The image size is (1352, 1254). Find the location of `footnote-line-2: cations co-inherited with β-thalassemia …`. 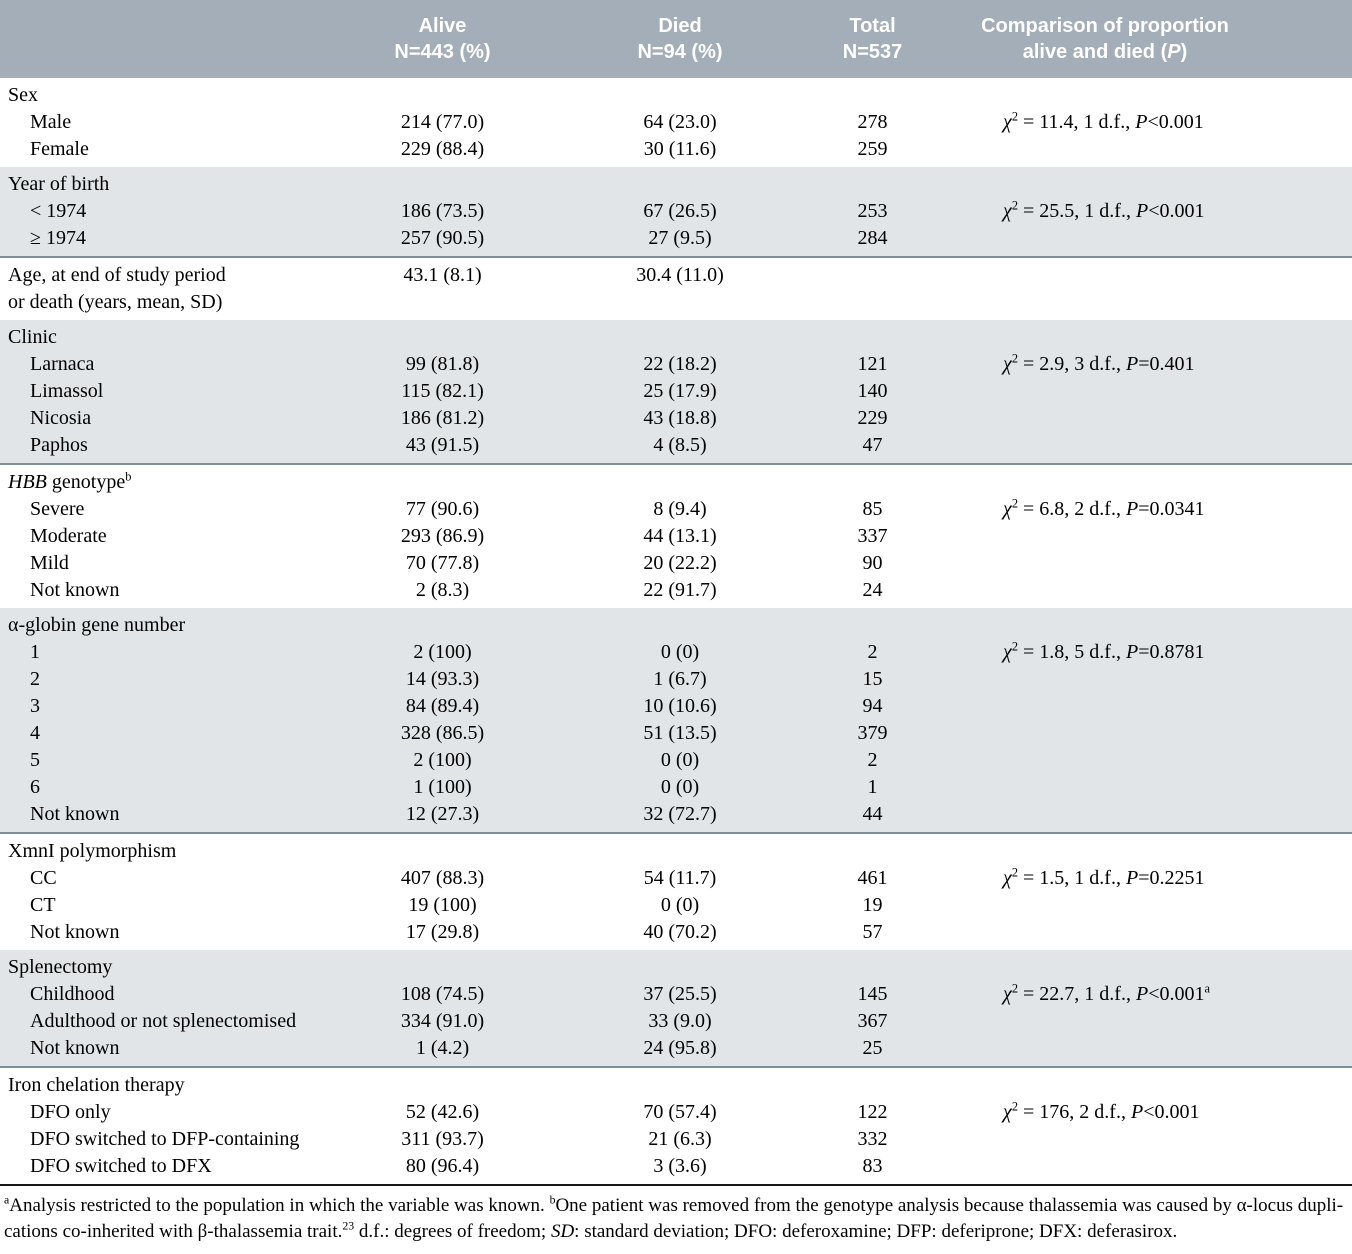

footnote-line-2: cations co-inherited with β-thalassemia … is located at coordinates (591, 1230).